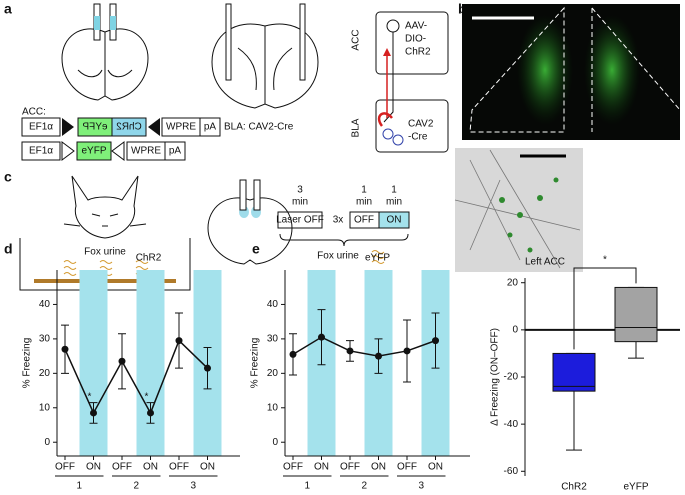 This screenshot has width=685, height=495. Describe the element at coordinates (571, 72) in the screenshot. I see `fluorescence-image` at that location.